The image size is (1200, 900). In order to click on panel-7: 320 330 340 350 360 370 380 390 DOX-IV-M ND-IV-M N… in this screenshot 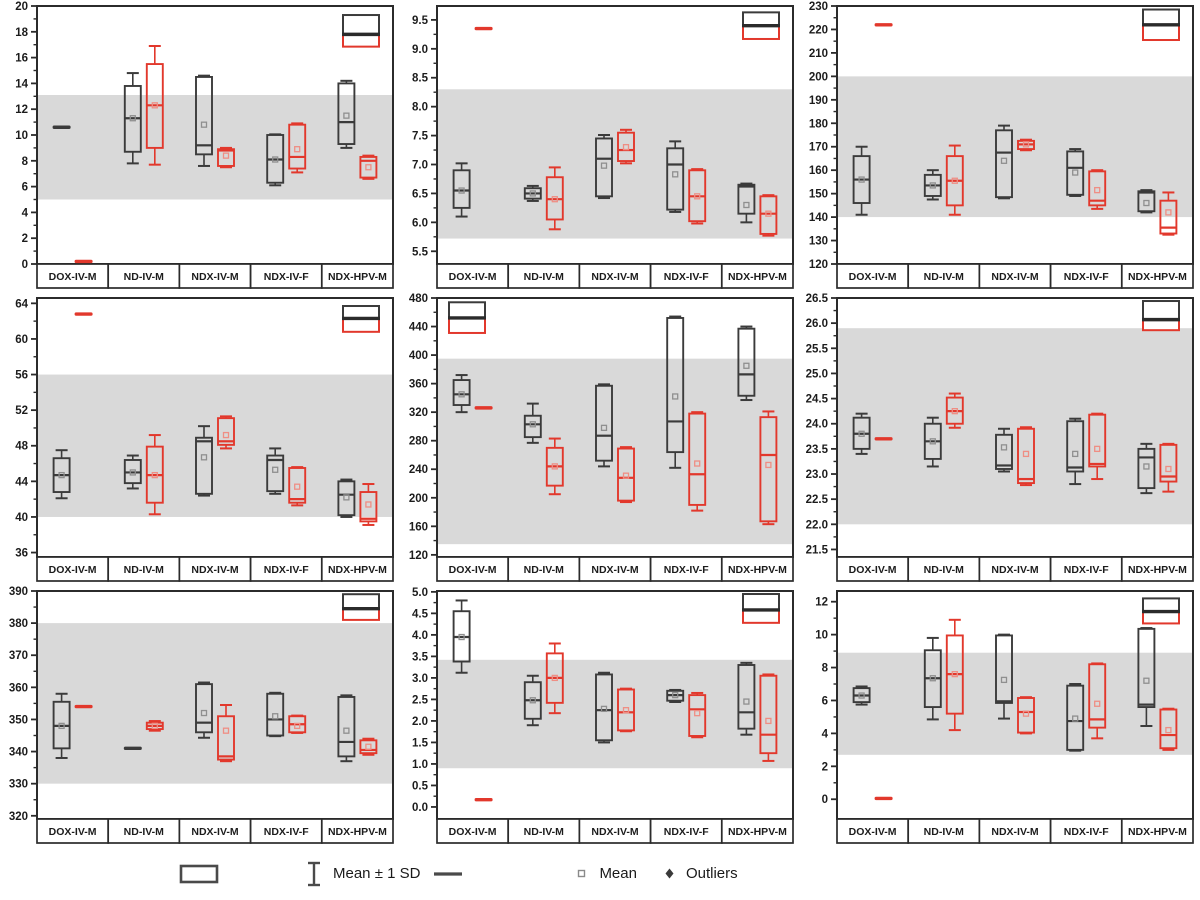, I will do `click(200, 716)`.